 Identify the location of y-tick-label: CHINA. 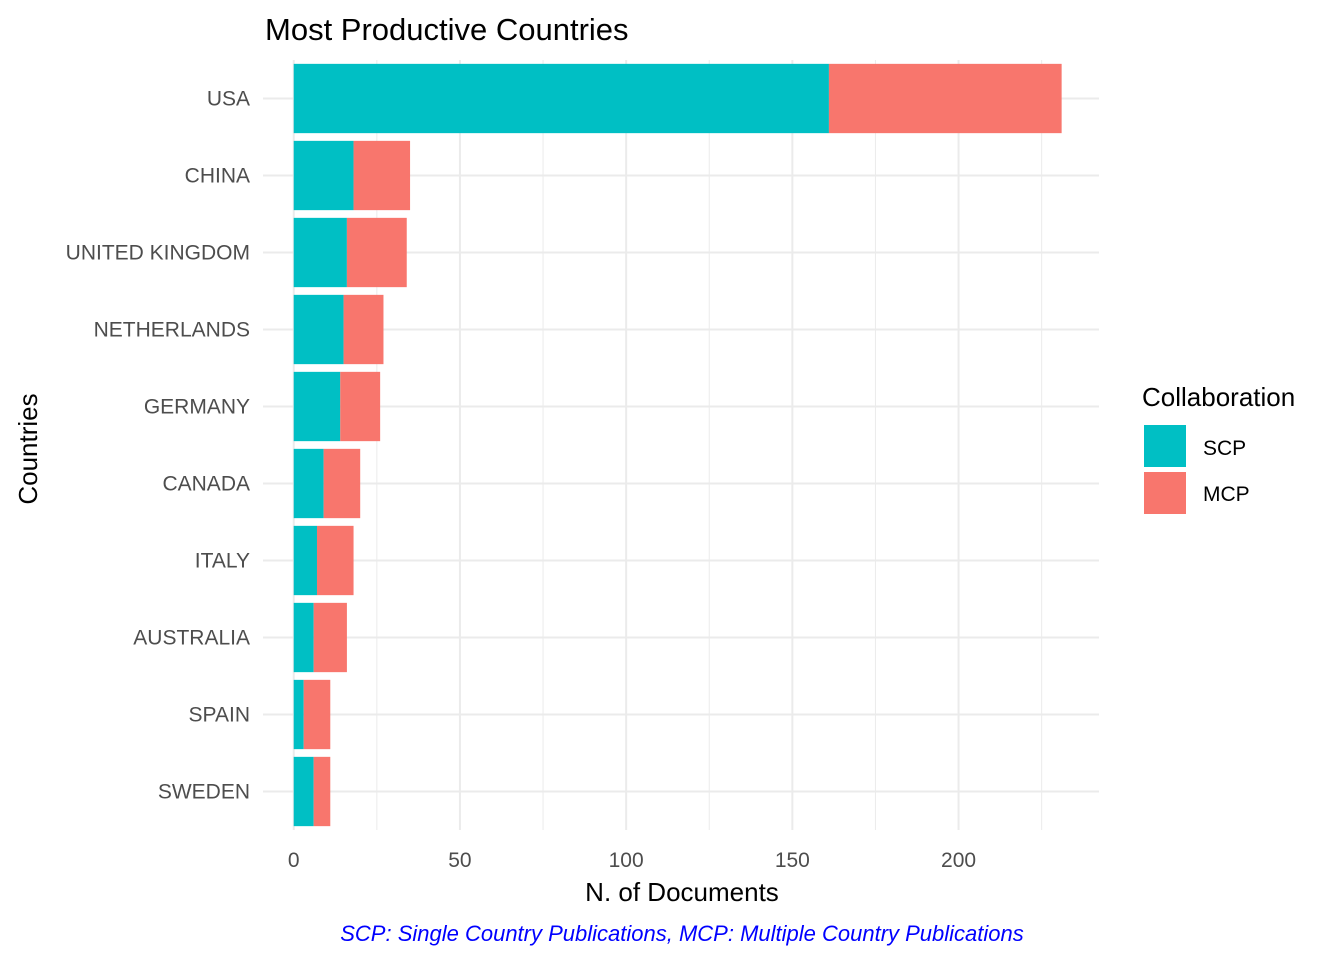
(217, 176).